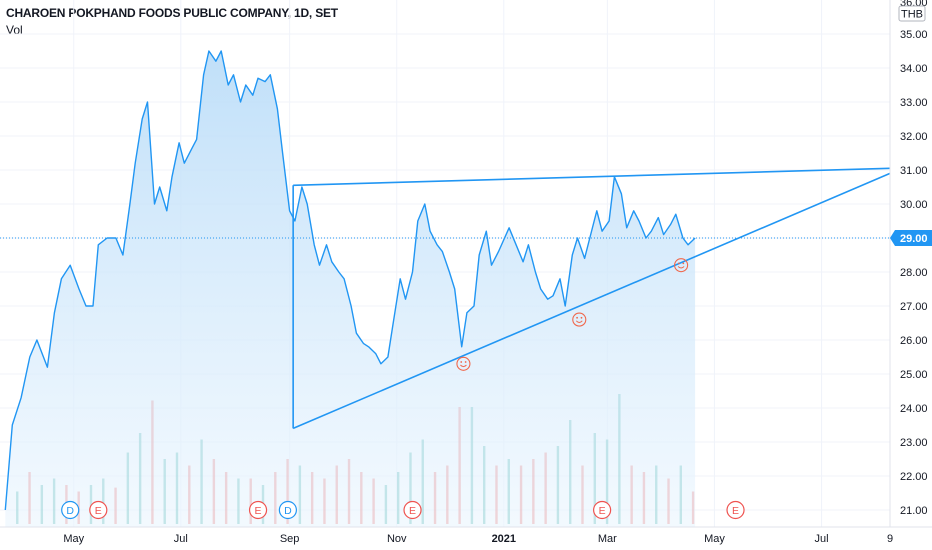  I want to click on currency-label: THB, so click(912, 15).